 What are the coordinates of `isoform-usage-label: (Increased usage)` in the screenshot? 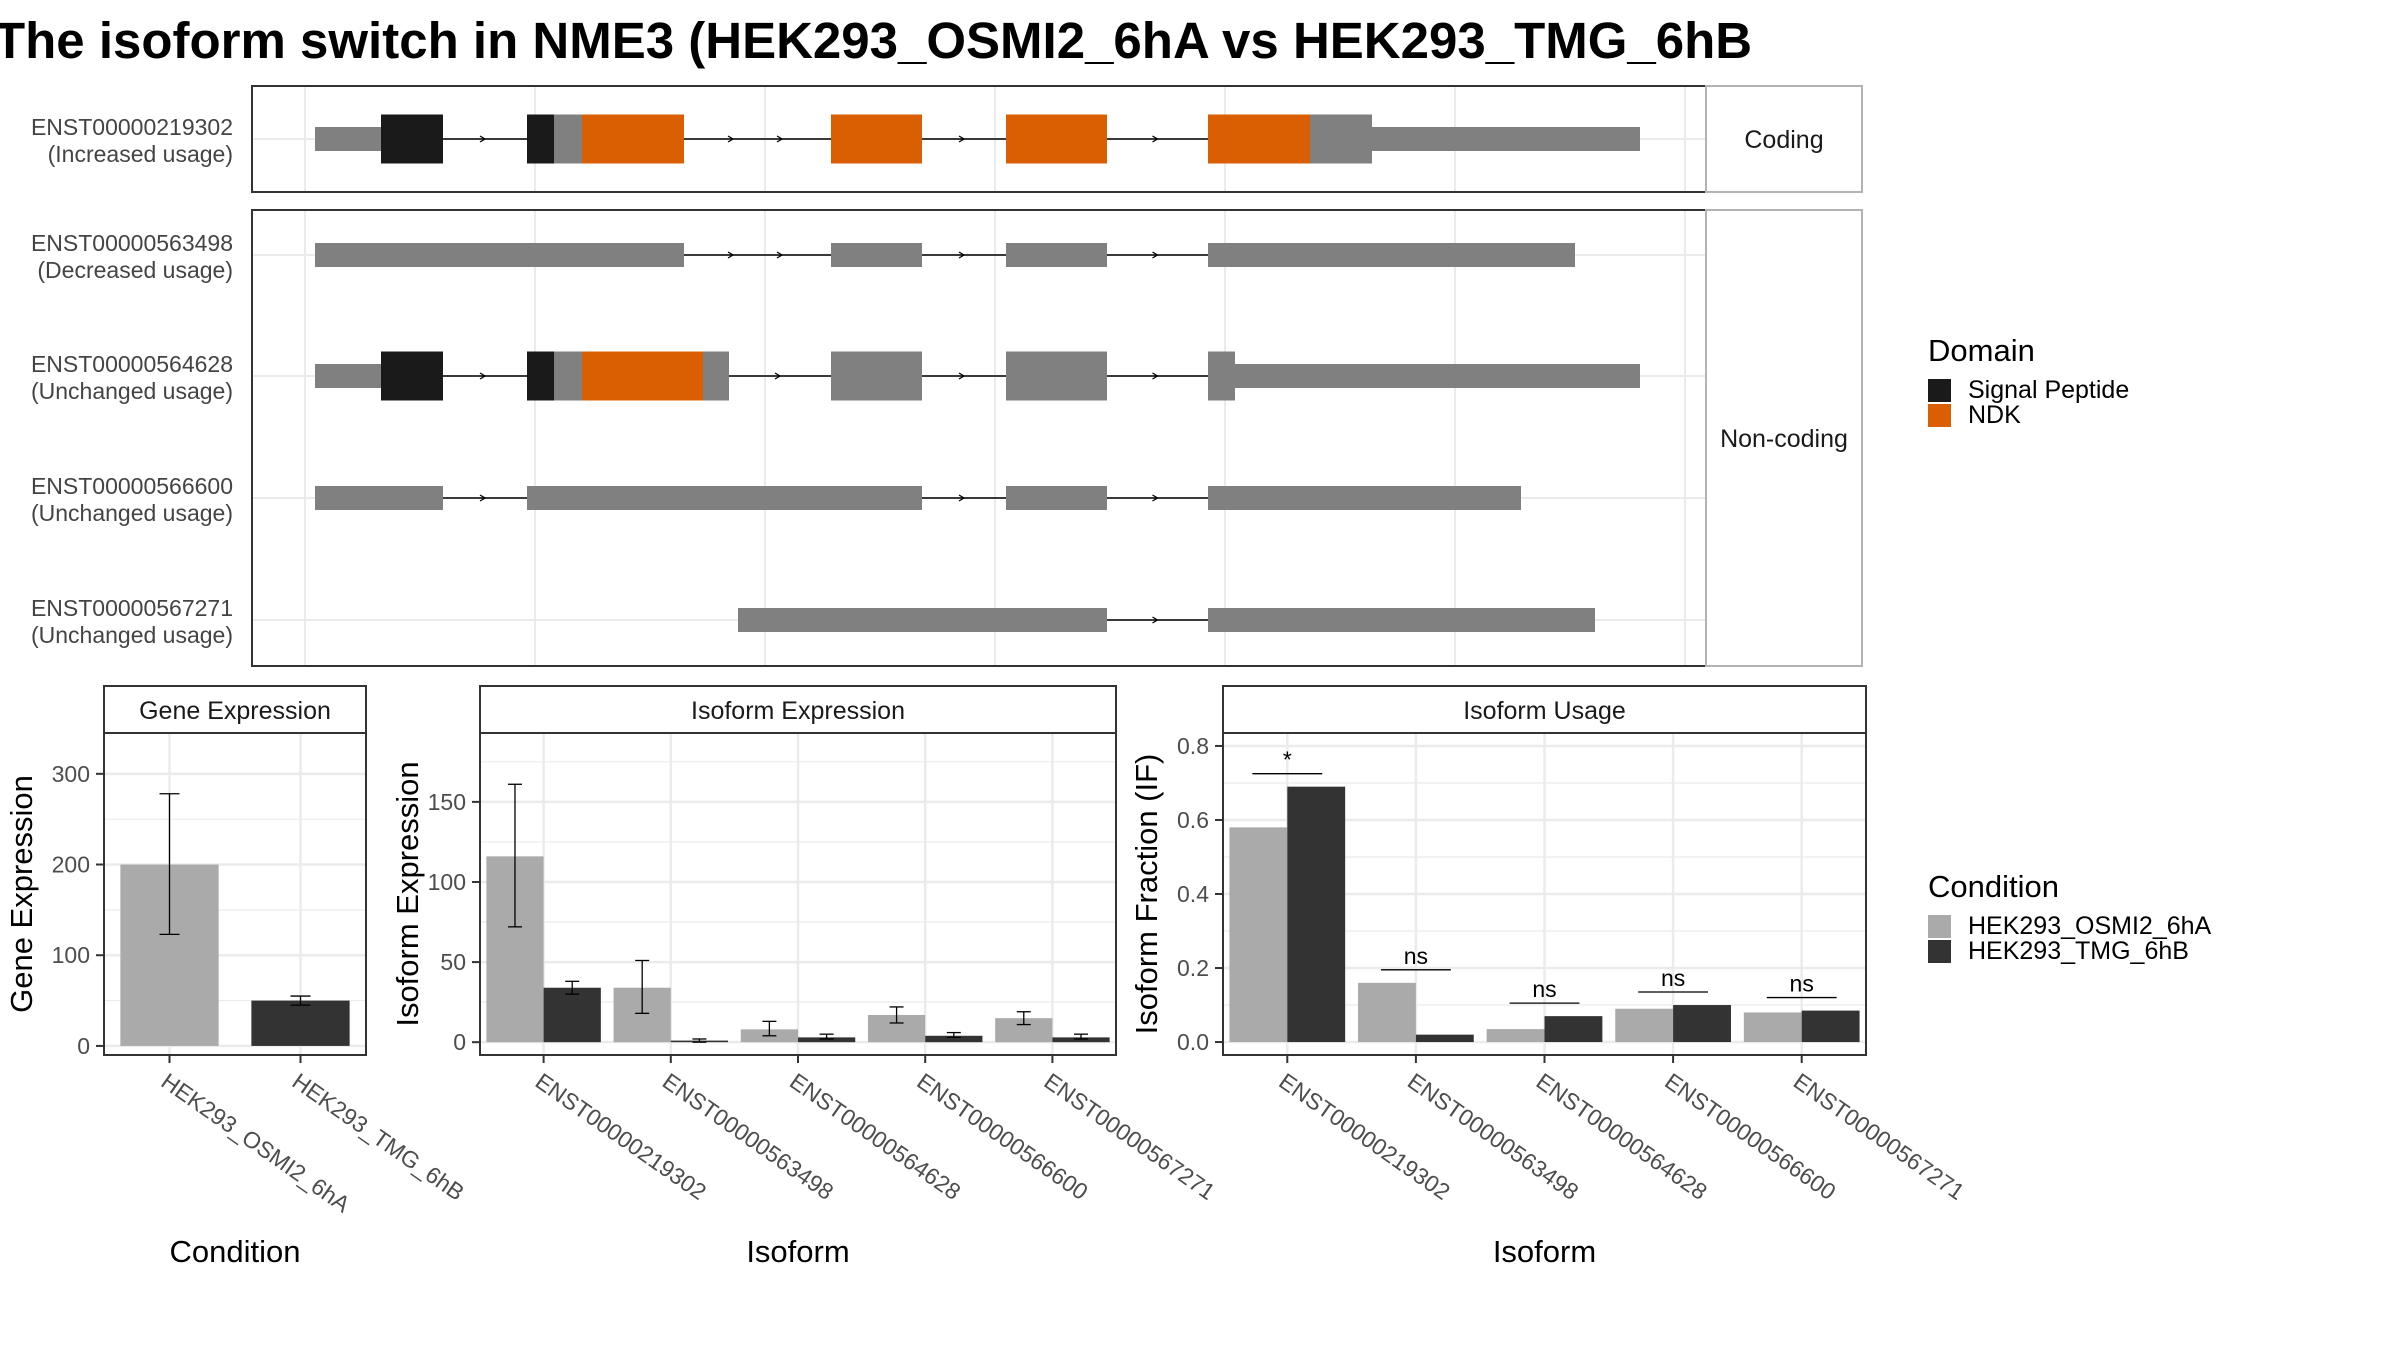 It's located at (140, 154).